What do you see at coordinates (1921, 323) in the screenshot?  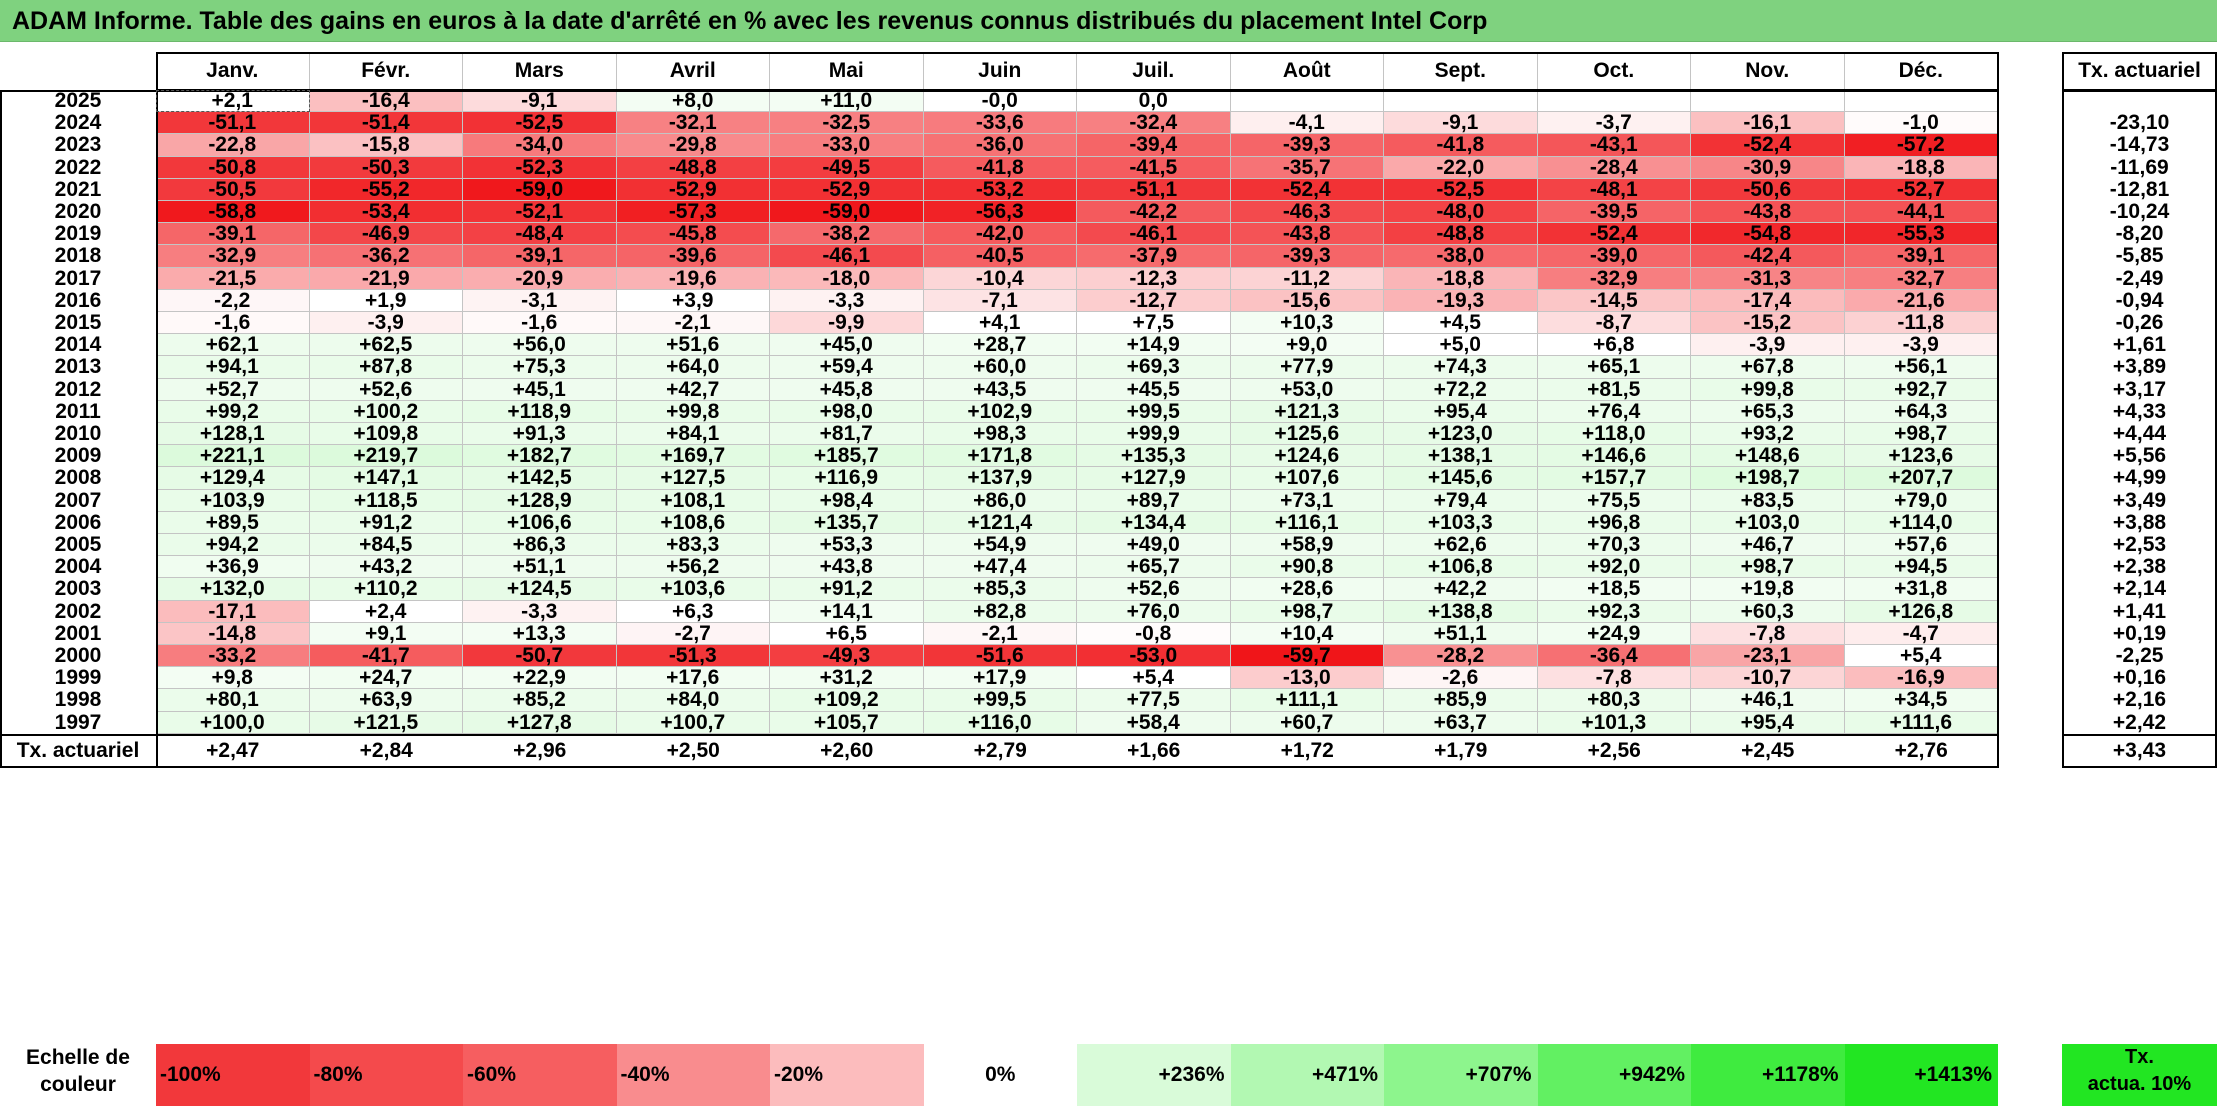 I see `table-cell: -11,8` at bounding box center [1921, 323].